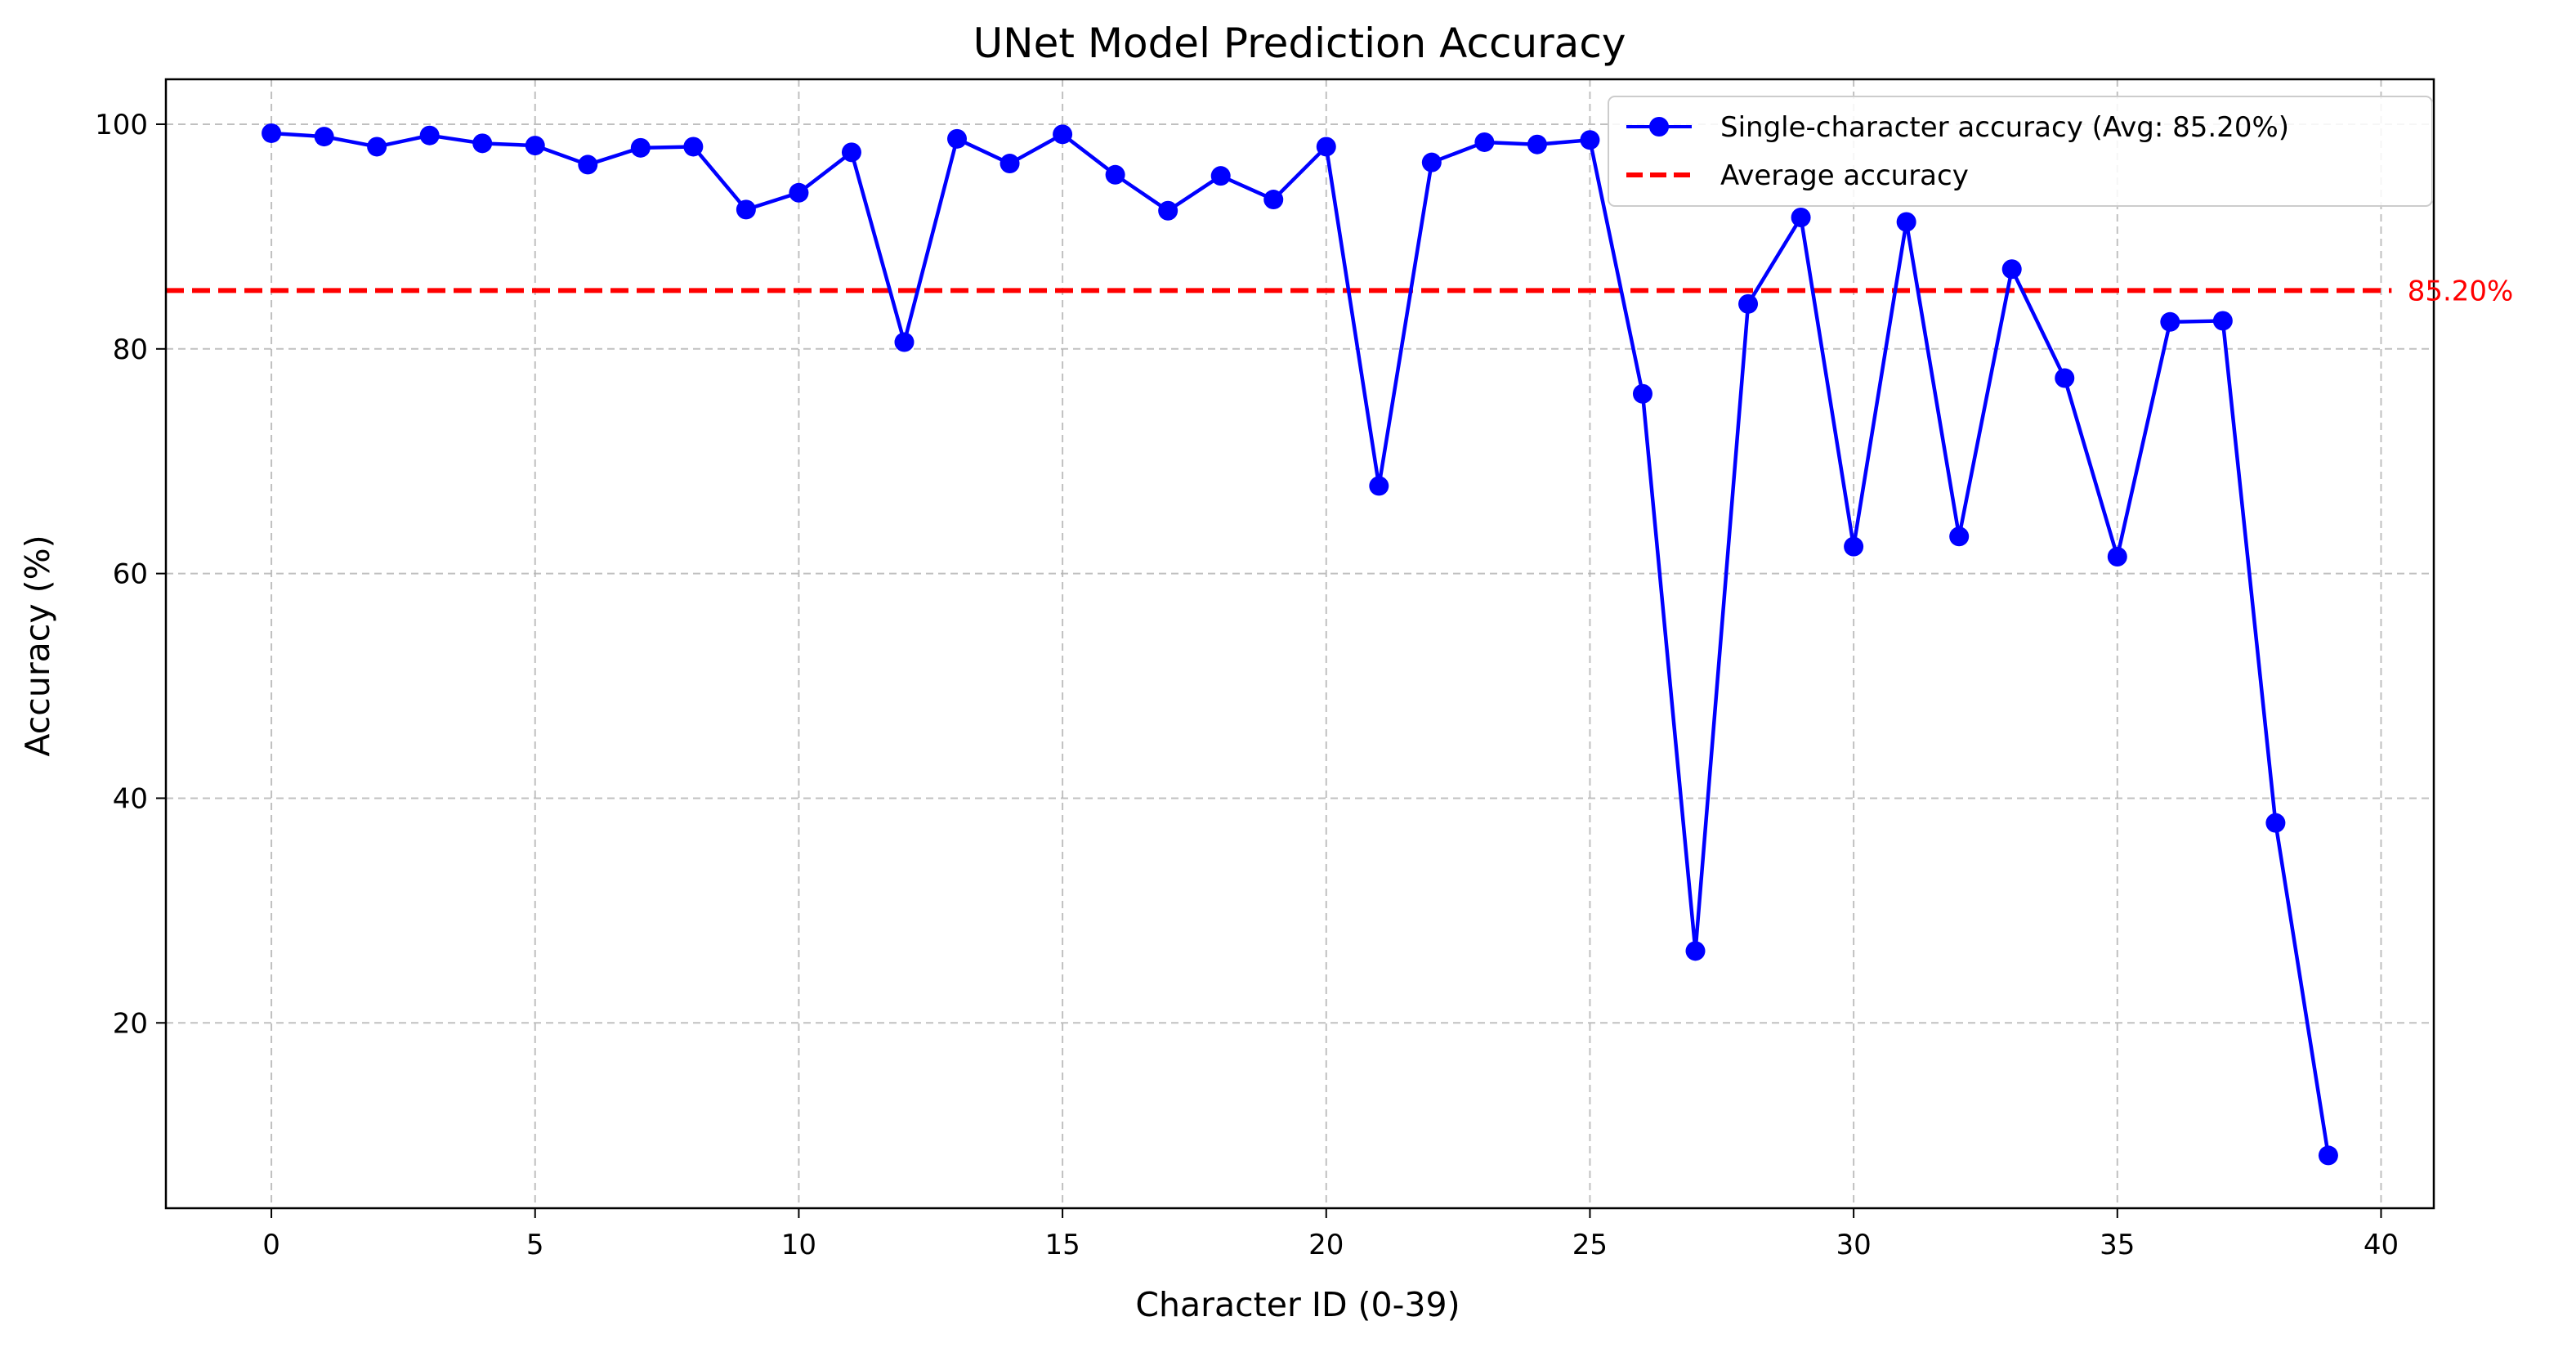 This screenshot has width=2576, height=1348. Describe the element at coordinates (1297, 1304) in the screenshot. I see `x-axis-title: Character ID (0-39)` at that location.